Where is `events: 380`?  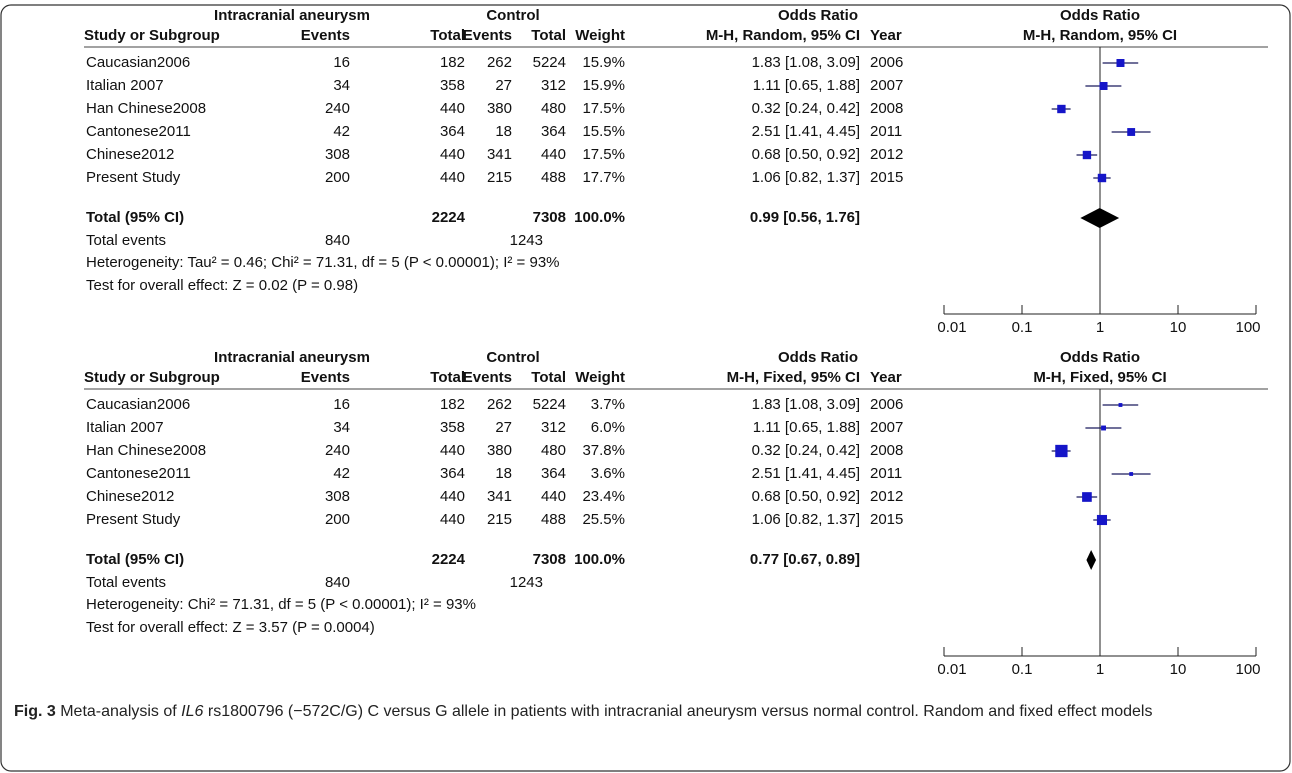
events: 380 is located at coordinates (499, 108).